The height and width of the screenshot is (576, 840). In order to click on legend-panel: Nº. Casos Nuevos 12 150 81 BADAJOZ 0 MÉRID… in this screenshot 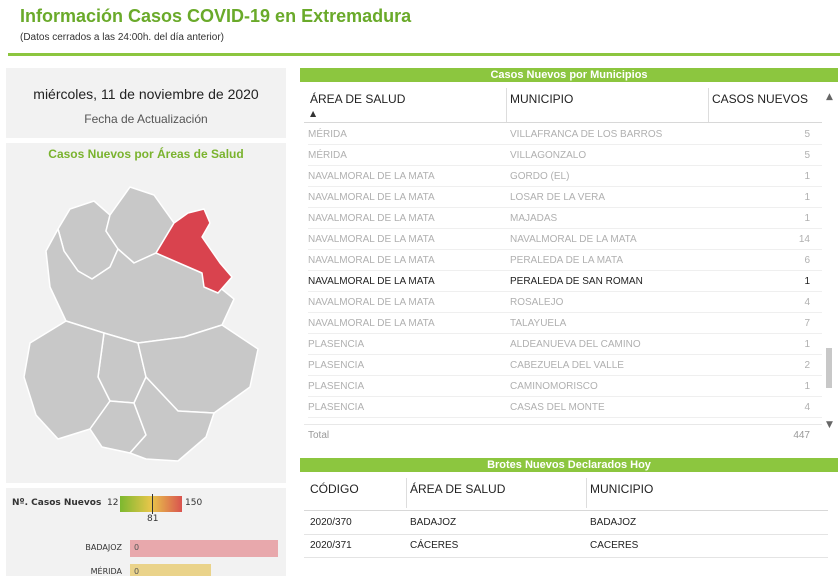, I will do `click(146, 532)`.